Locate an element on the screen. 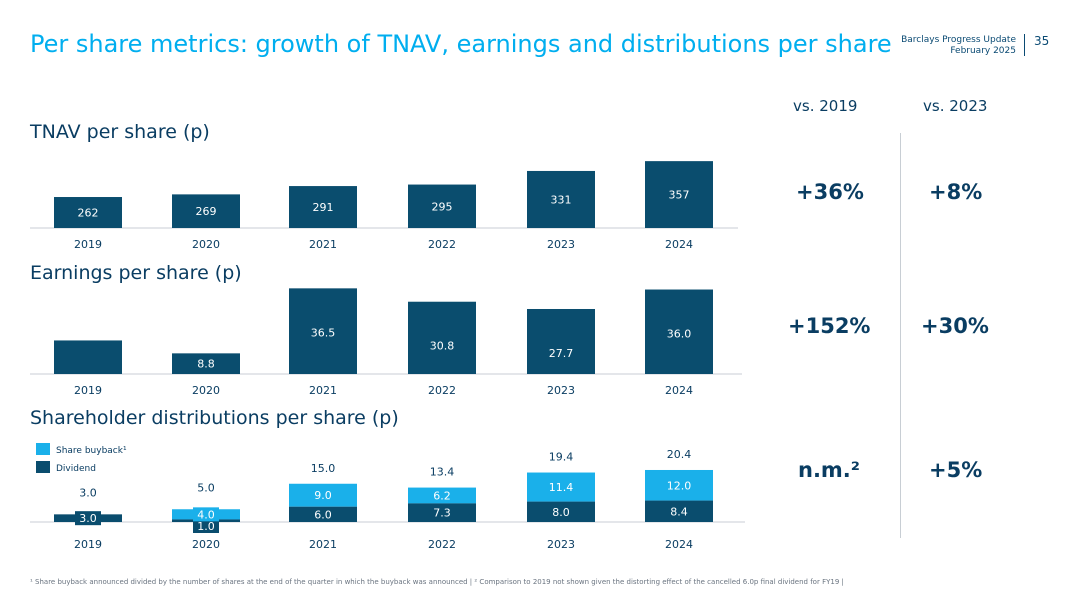 The height and width of the screenshot is (607, 1080). distributions-delta-vs-2023: +5% is located at coordinates (956, 470).